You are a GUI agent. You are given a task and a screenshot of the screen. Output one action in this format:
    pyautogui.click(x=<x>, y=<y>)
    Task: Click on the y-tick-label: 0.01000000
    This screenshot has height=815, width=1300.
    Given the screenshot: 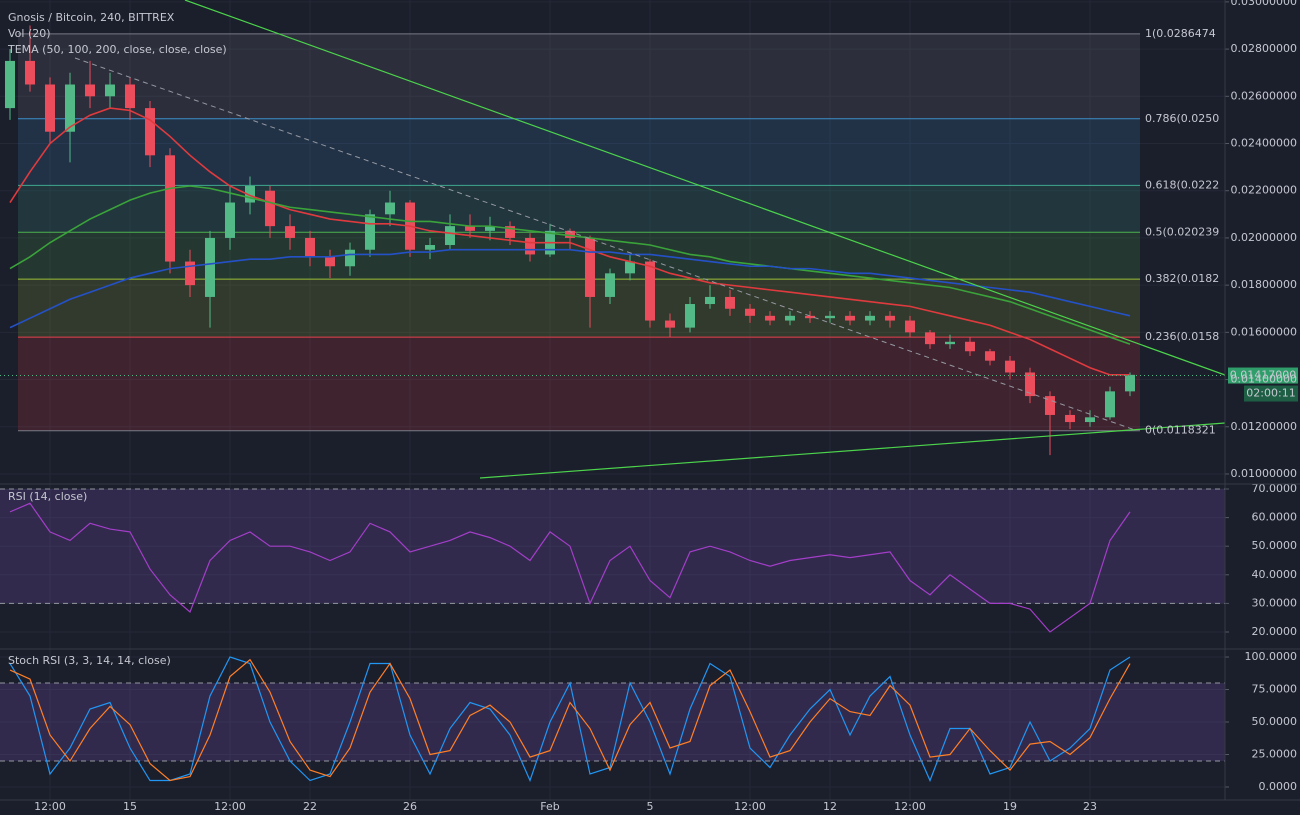 What is the action you would take?
    pyautogui.click(x=1264, y=473)
    